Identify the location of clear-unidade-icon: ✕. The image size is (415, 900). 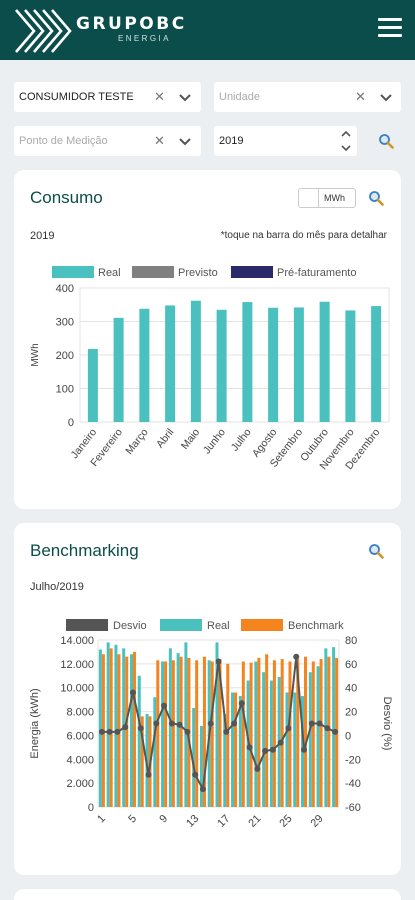
(360, 96).